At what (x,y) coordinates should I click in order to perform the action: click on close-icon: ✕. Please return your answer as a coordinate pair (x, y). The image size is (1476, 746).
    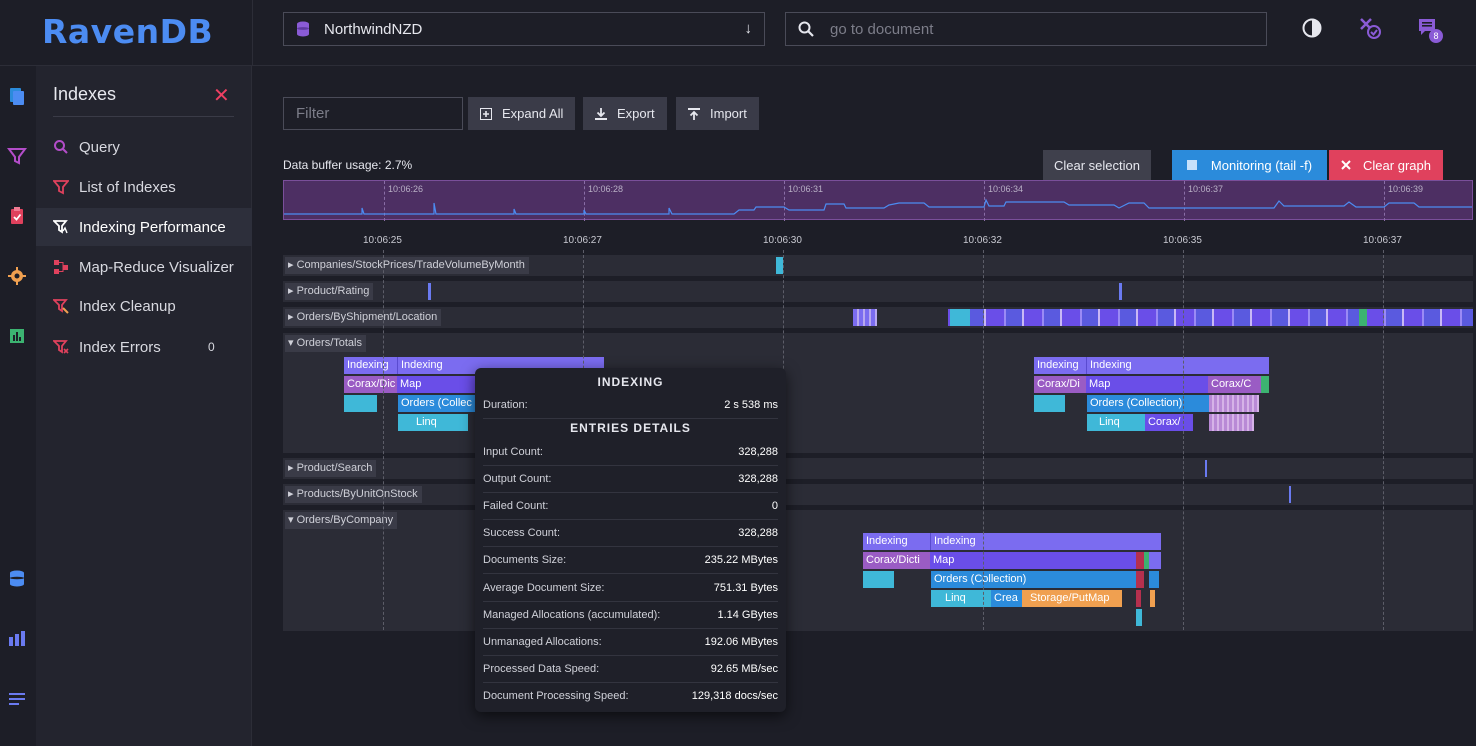
    Looking at the image, I should click on (221, 96).